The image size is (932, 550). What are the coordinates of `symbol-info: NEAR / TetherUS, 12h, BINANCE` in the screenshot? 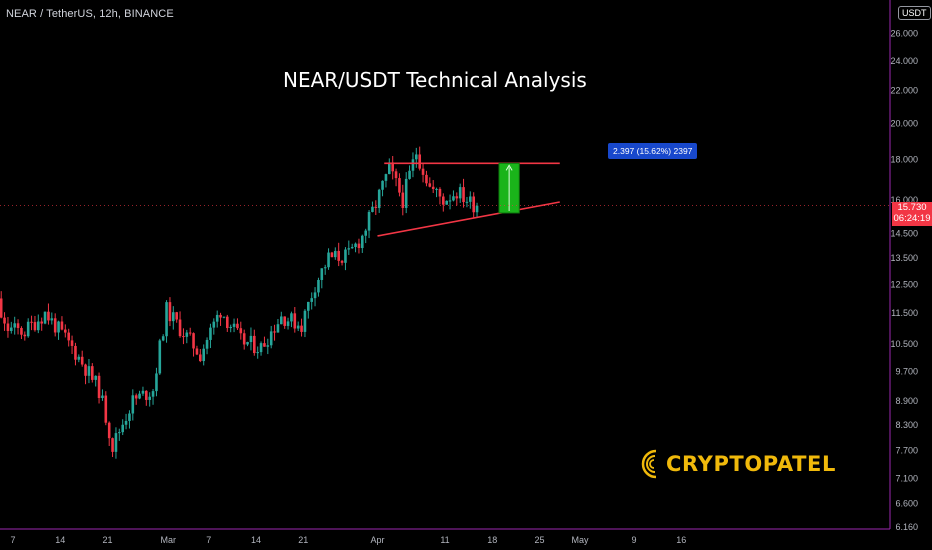 It's located at (90, 14).